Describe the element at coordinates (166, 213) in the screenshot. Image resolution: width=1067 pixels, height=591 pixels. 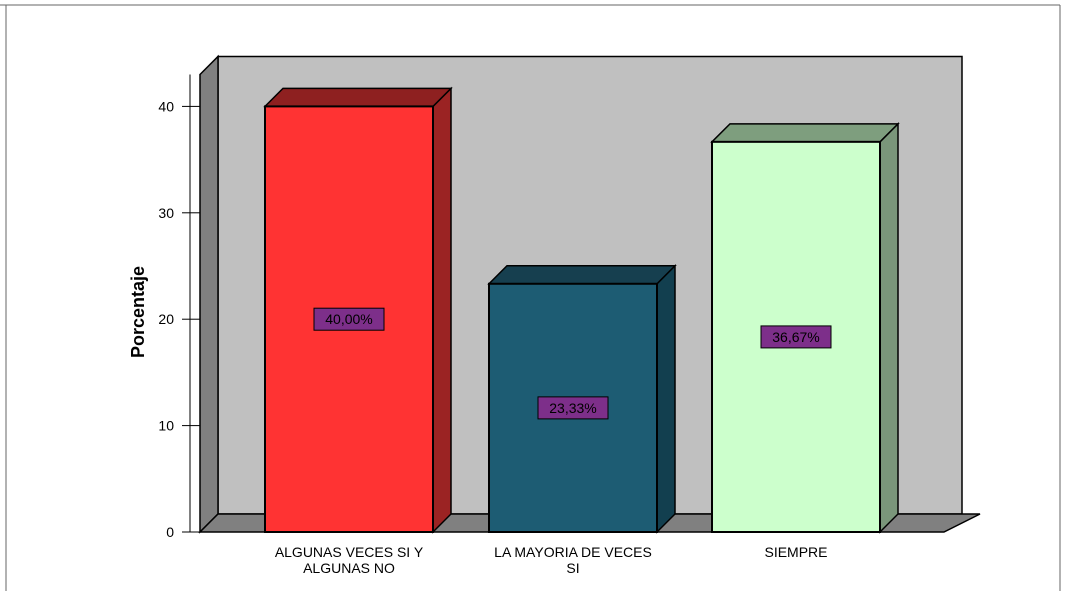
I see `y-tick-label: 30` at that location.